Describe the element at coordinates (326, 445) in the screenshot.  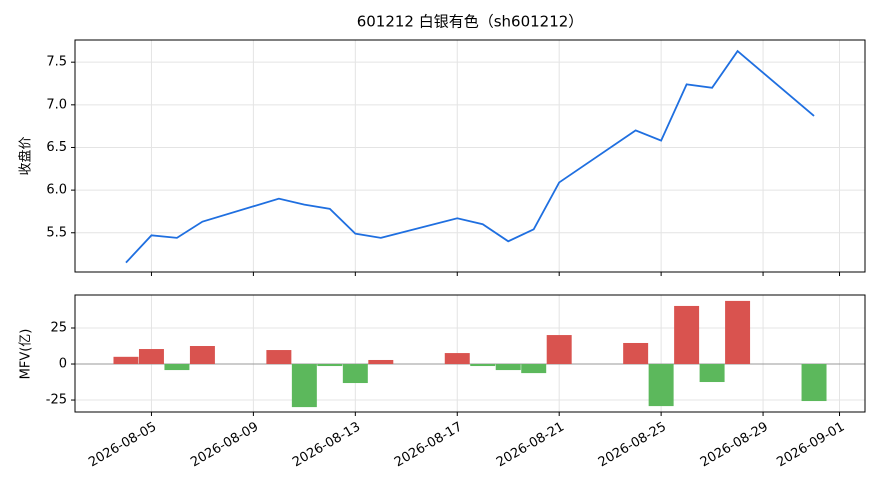
I see `x-tick-label: 2026-08-13` at that location.